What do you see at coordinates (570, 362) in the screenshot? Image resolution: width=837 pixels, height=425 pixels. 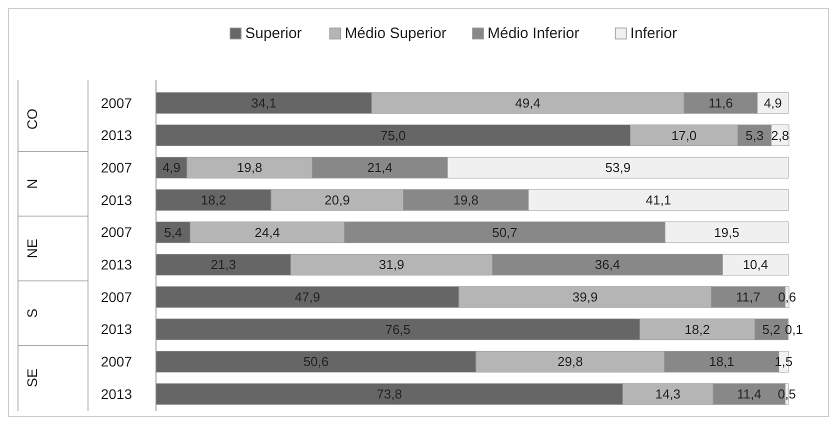 I see `data-label: 29,8` at bounding box center [570, 362].